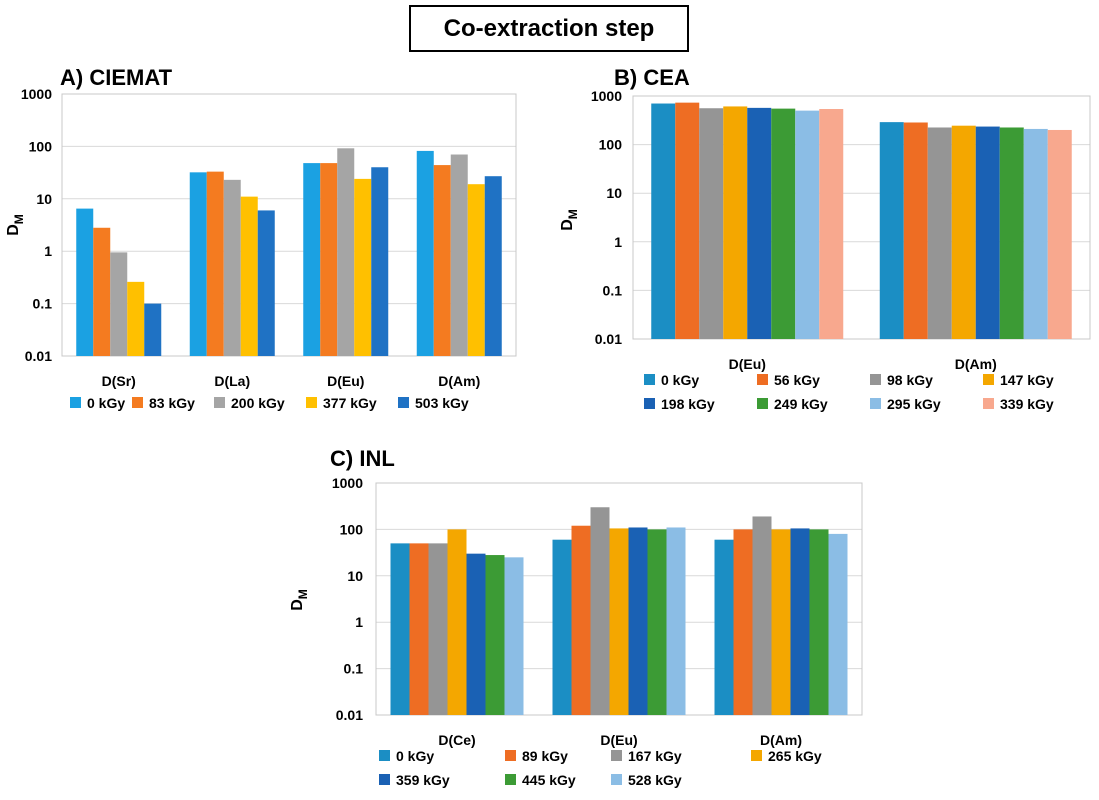 Image resolution: width=1099 pixels, height=800 pixels. What do you see at coordinates (232, 381) in the screenshot?
I see `category-label: D(La)` at bounding box center [232, 381].